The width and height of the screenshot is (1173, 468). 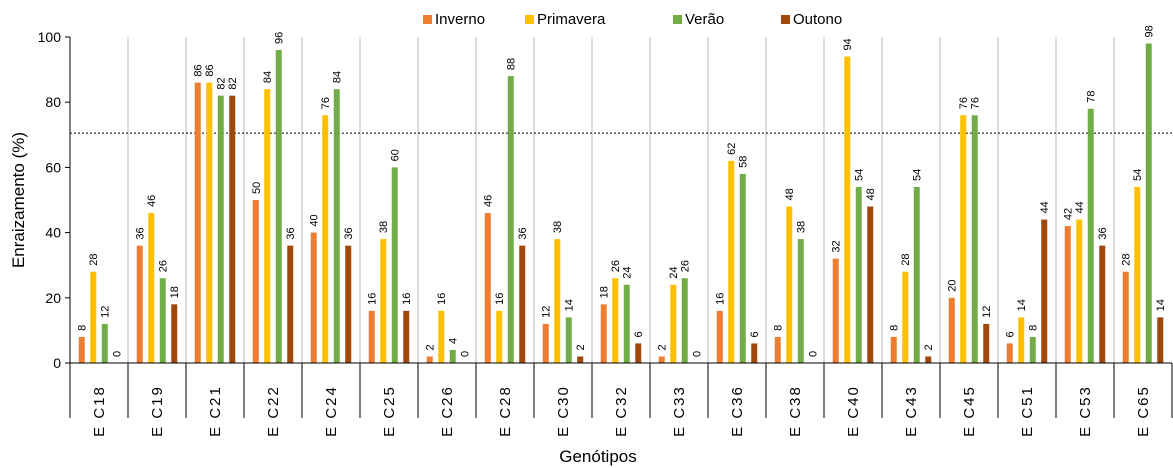 What do you see at coordinates (790, 194) in the screenshot?
I see `data-label: 48` at bounding box center [790, 194].